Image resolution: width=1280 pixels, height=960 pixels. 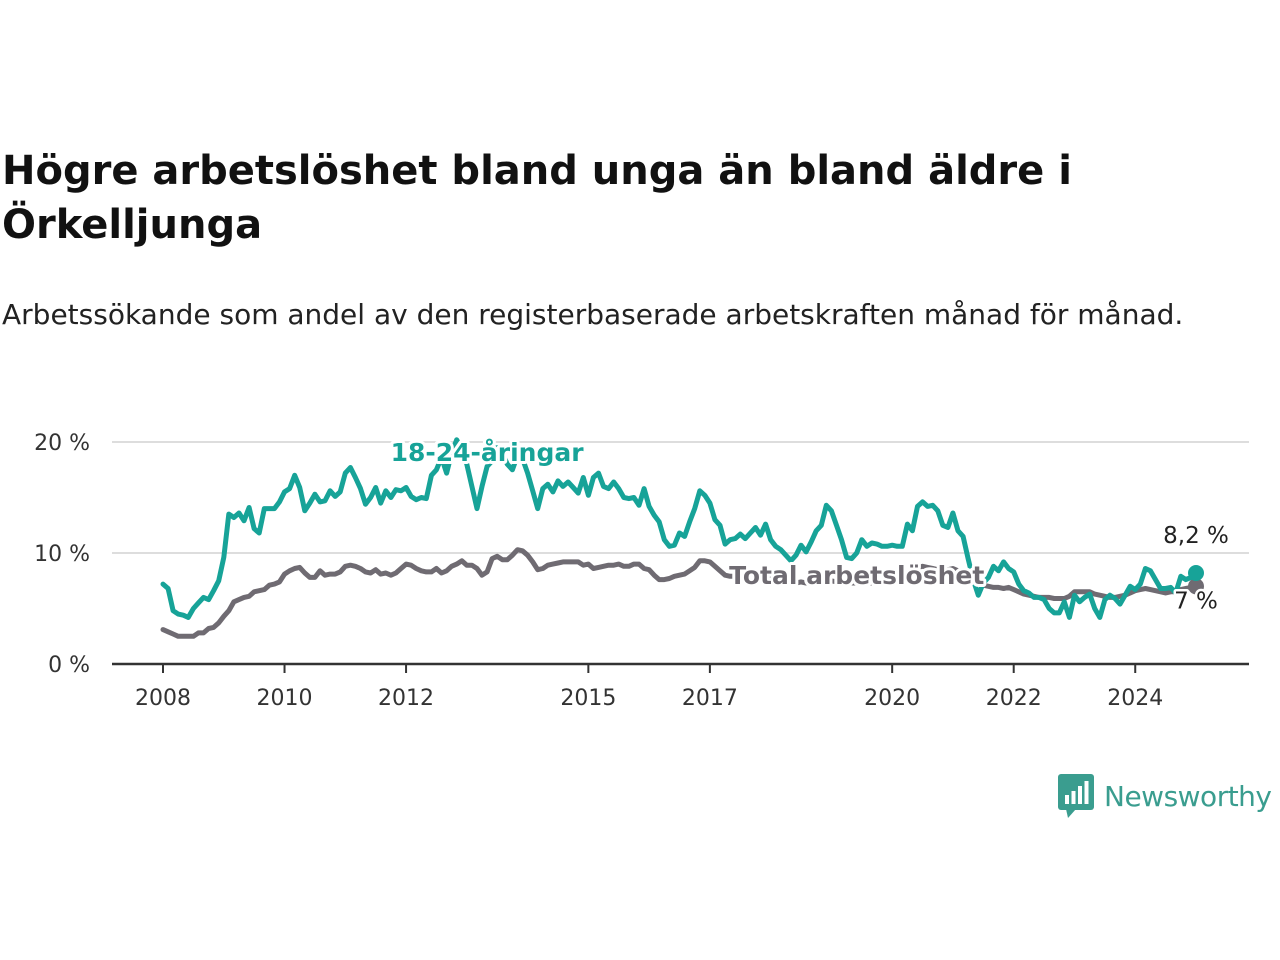 I want to click on x-tick-label: 2024, so click(x=1135, y=698).